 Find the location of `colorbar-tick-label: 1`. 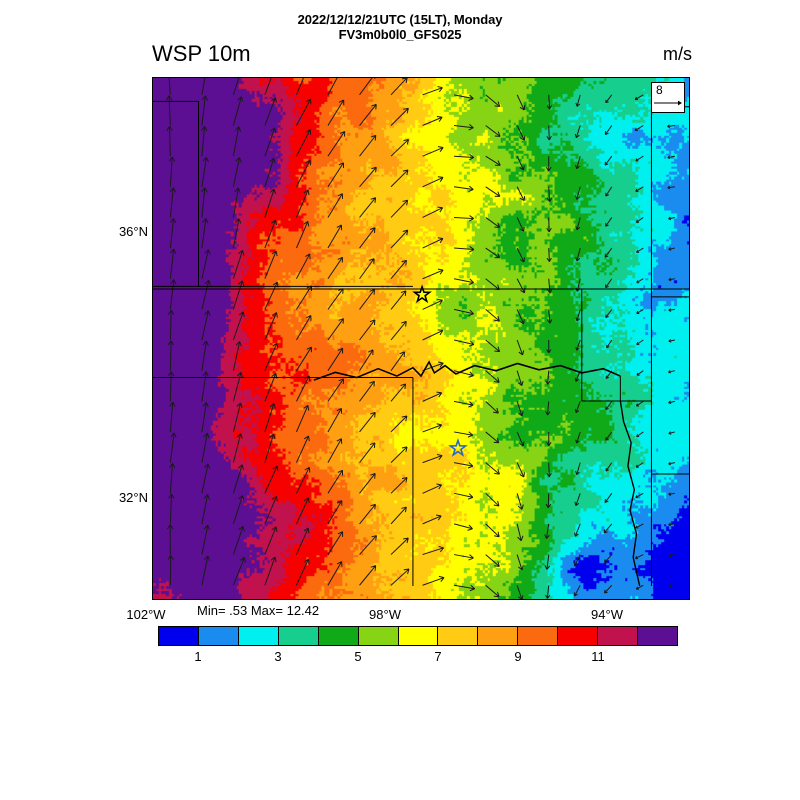

colorbar-tick-label: 1 is located at coordinates (198, 656).